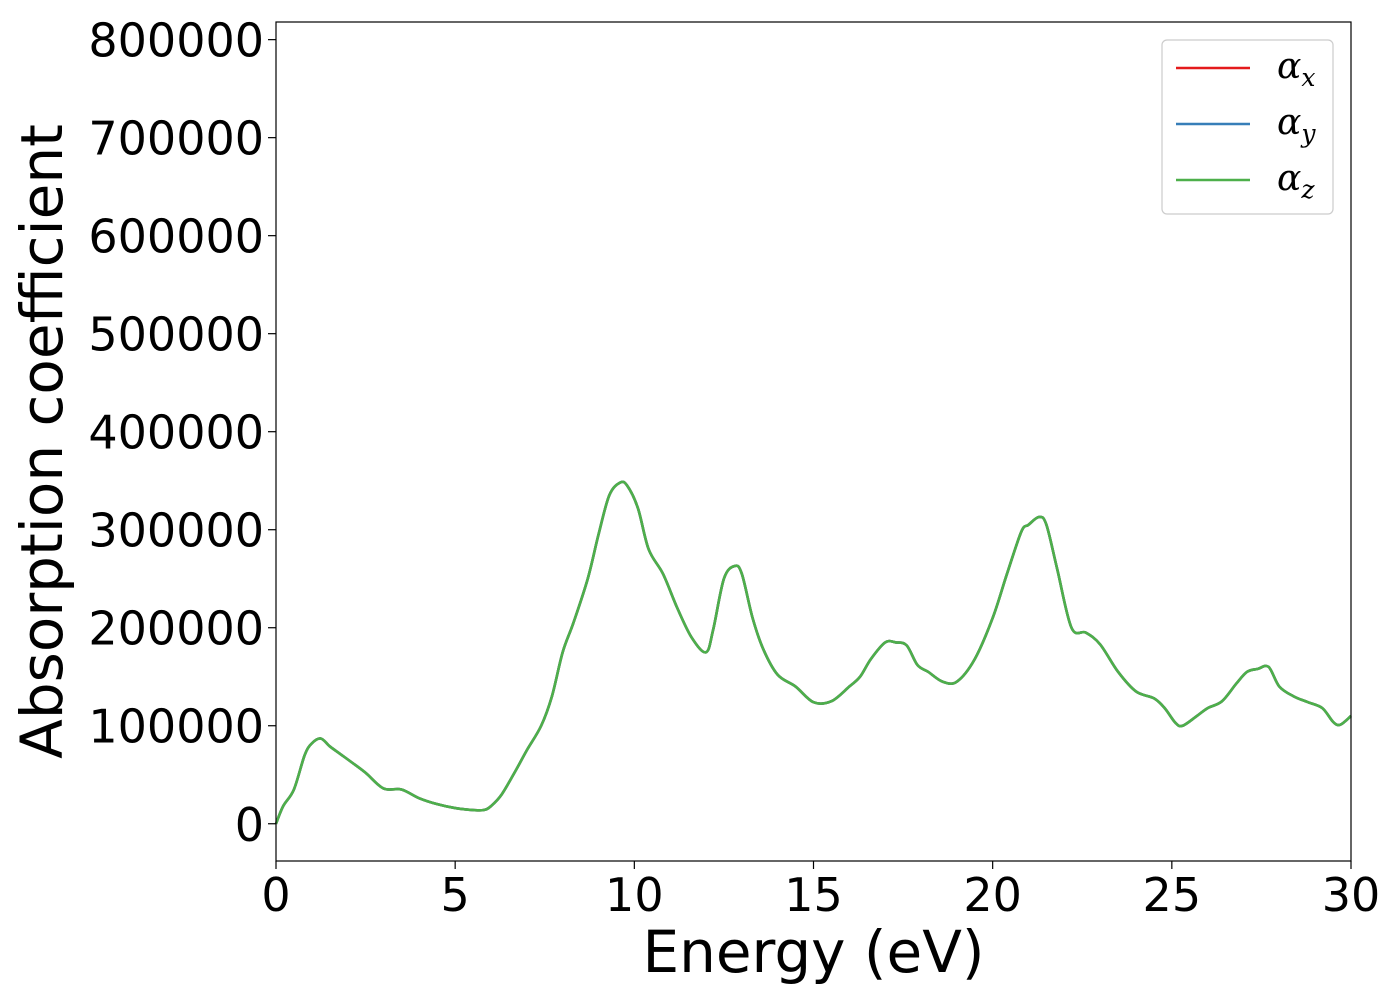 This screenshot has height=1000, width=1400. What do you see at coordinates (176, 433) in the screenshot?
I see `y-tick-label: 400000` at bounding box center [176, 433].